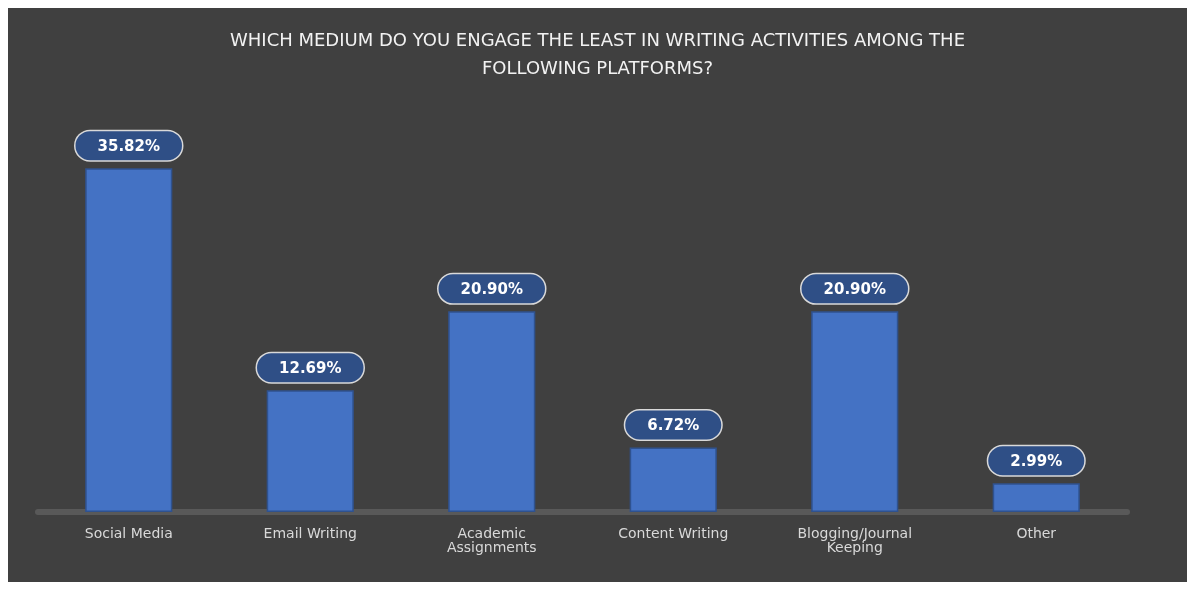 The height and width of the screenshot is (590, 1195). Describe the element at coordinates (310, 367) in the screenshot. I see `data-label: 12.69%` at that location.